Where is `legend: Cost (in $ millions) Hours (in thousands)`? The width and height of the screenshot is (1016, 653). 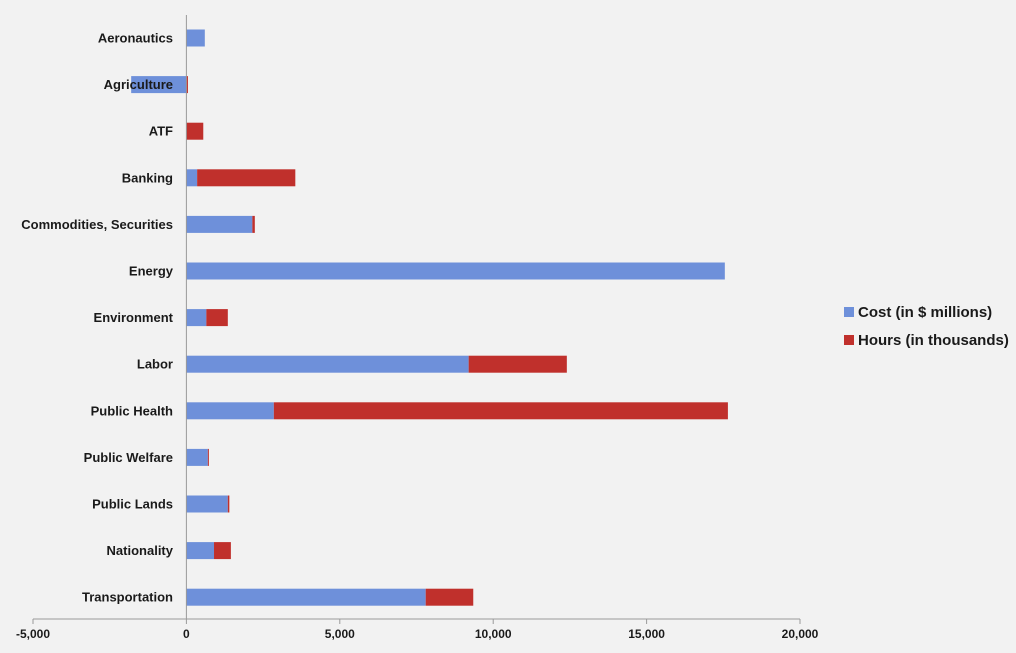 legend: Cost (in $ millions) Hours (in thousands) is located at coordinates (926, 326).